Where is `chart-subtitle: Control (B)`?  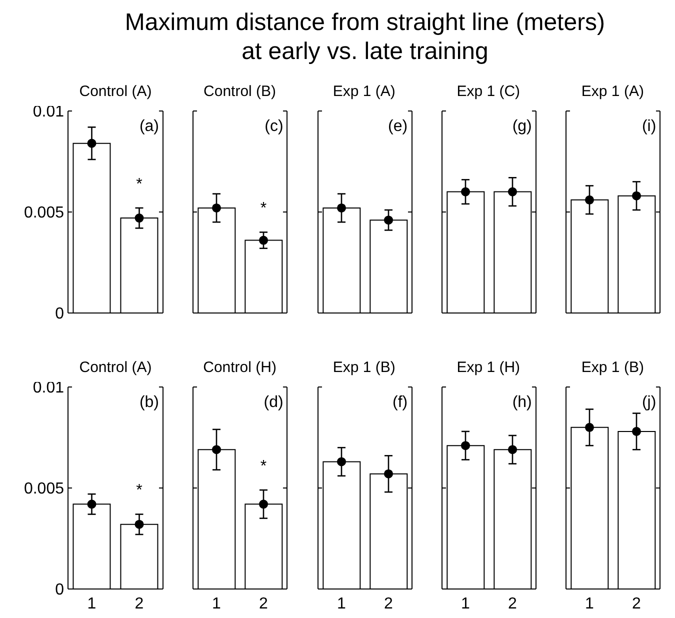
chart-subtitle: Control (B) is located at coordinates (240, 92).